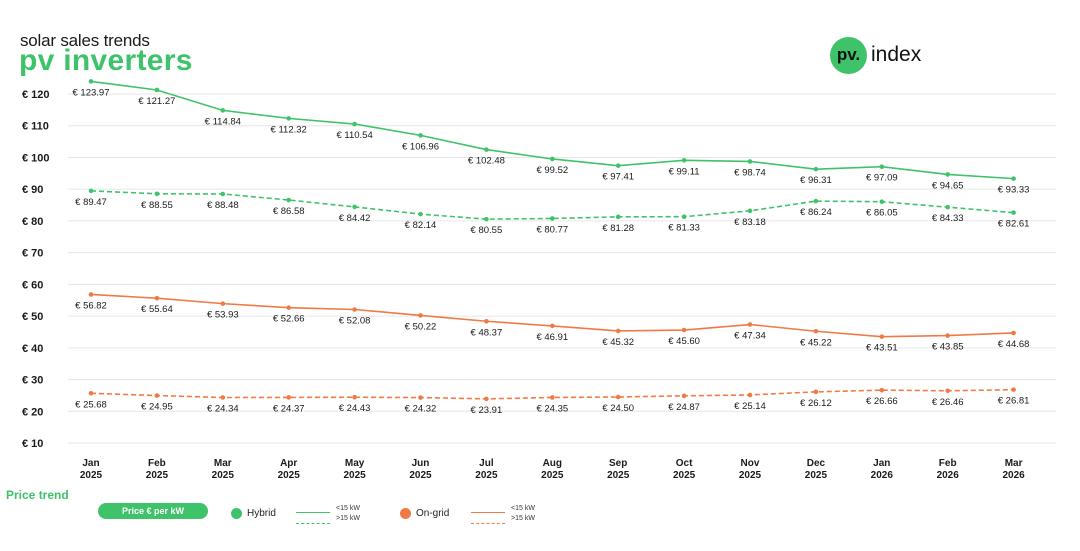 Image resolution: width=1080 pixels, height=551 pixels. Describe the element at coordinates (488, 512) in the screenshot. I see `legend-ongrid-solid-line` at that location.